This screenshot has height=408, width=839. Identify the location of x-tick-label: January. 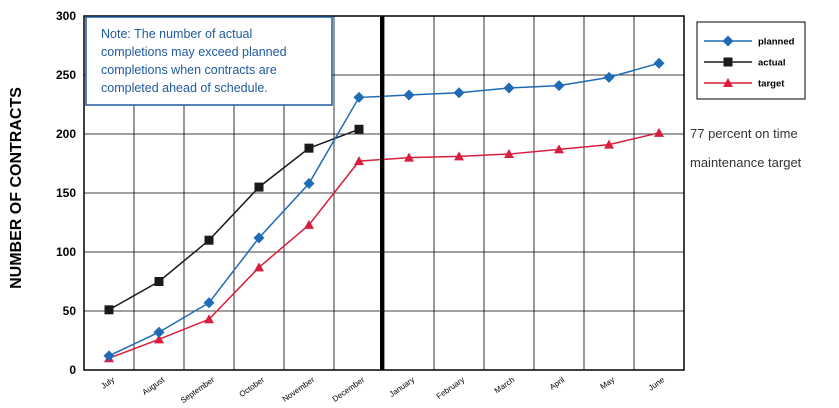
(402, 387).